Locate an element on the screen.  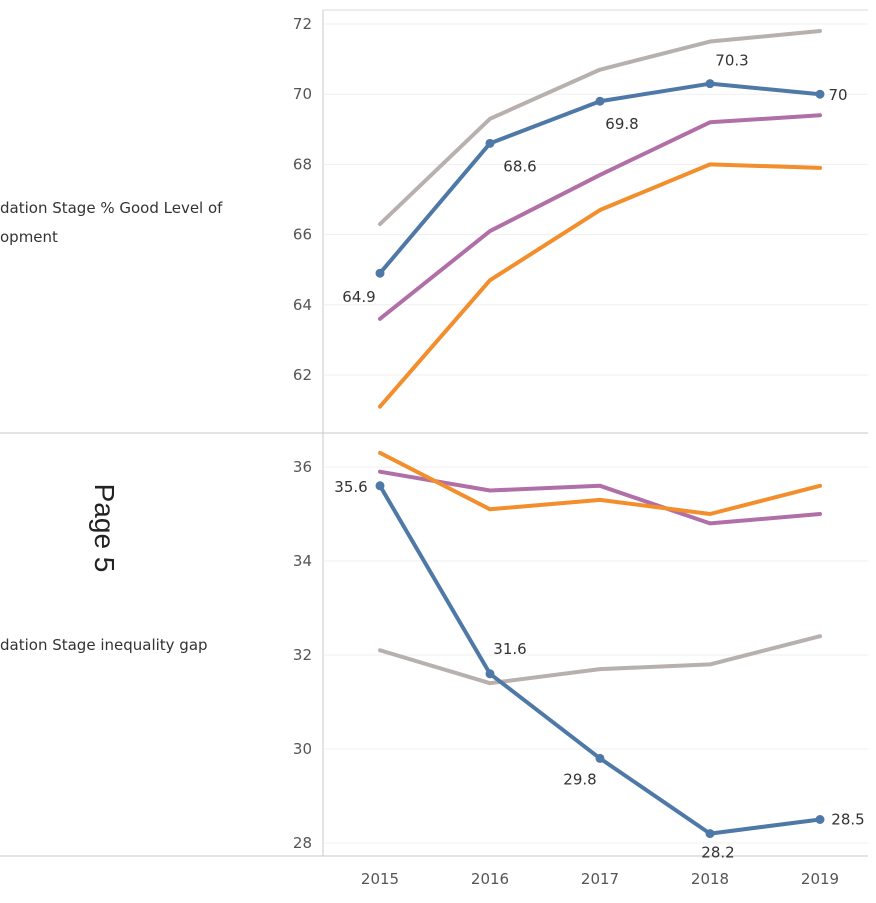
y-tick-label: 36 is located at coordinates (302, 467).